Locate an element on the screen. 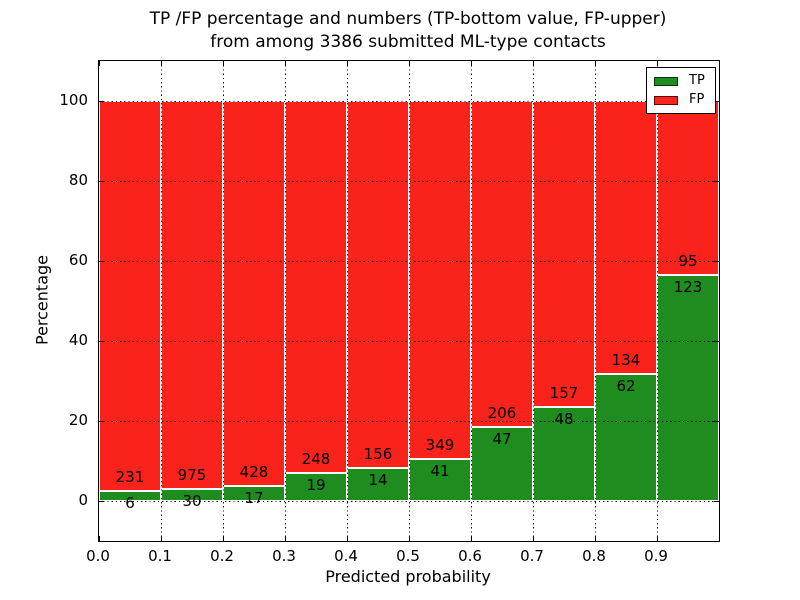 The image size is (800, 600). x-axis-label: Predicted probability is located at coordinates (408, 576).